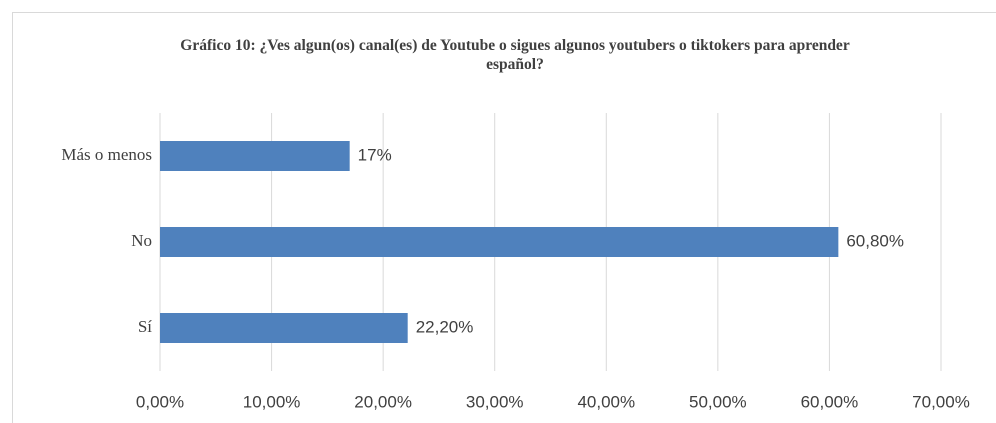  What do you see at coordinates (272, 401) in the screenshot?
I see `x-tick-label: 10,00%` at bounding box center [272, 401].